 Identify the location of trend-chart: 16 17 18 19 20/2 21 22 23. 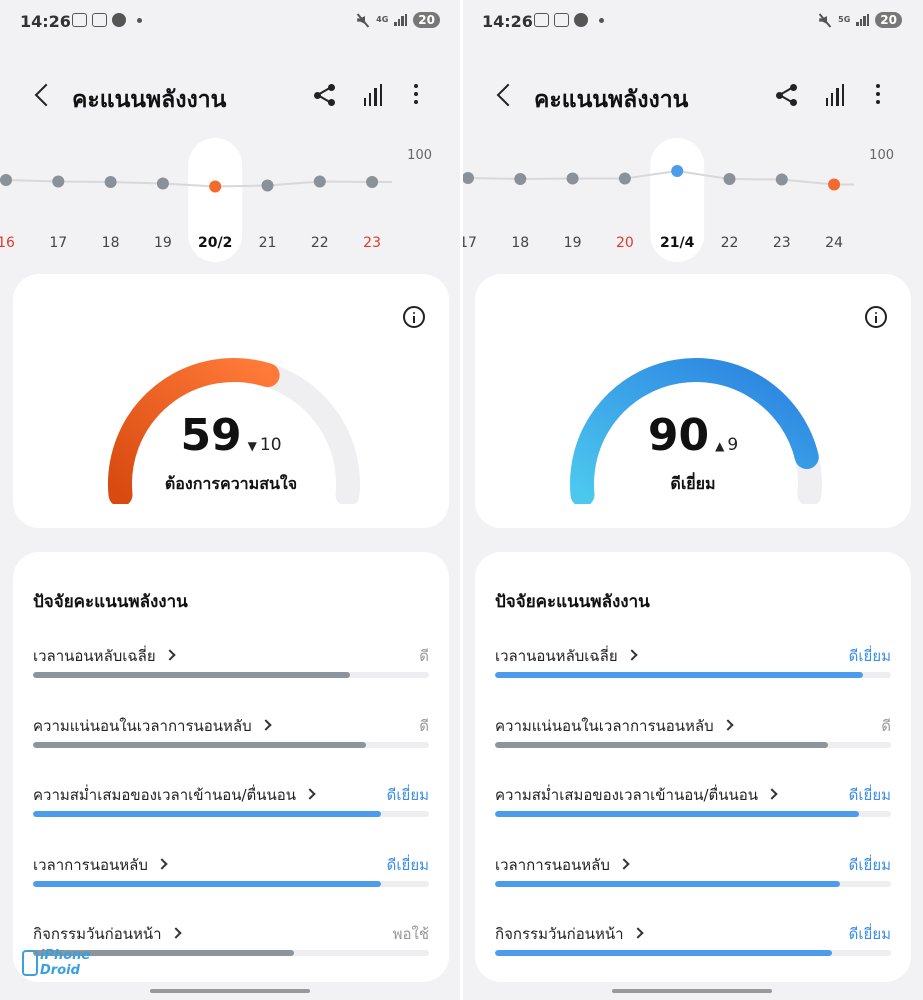
(231, 201).